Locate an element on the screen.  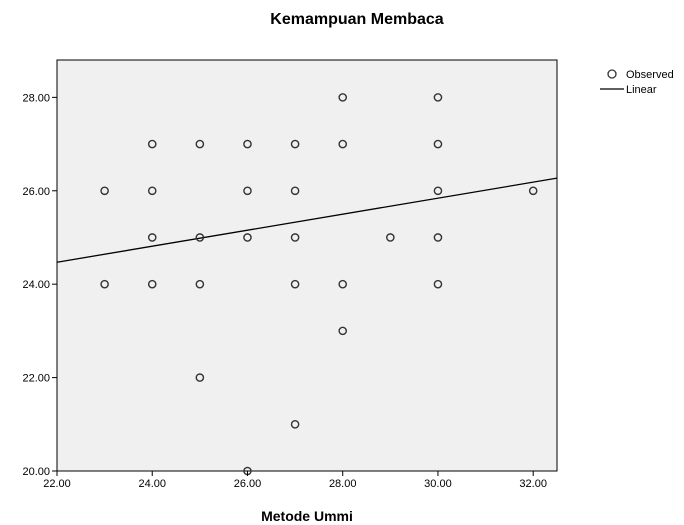
x-axis-label: Metode Ummi is located at coordinates (307, 516).